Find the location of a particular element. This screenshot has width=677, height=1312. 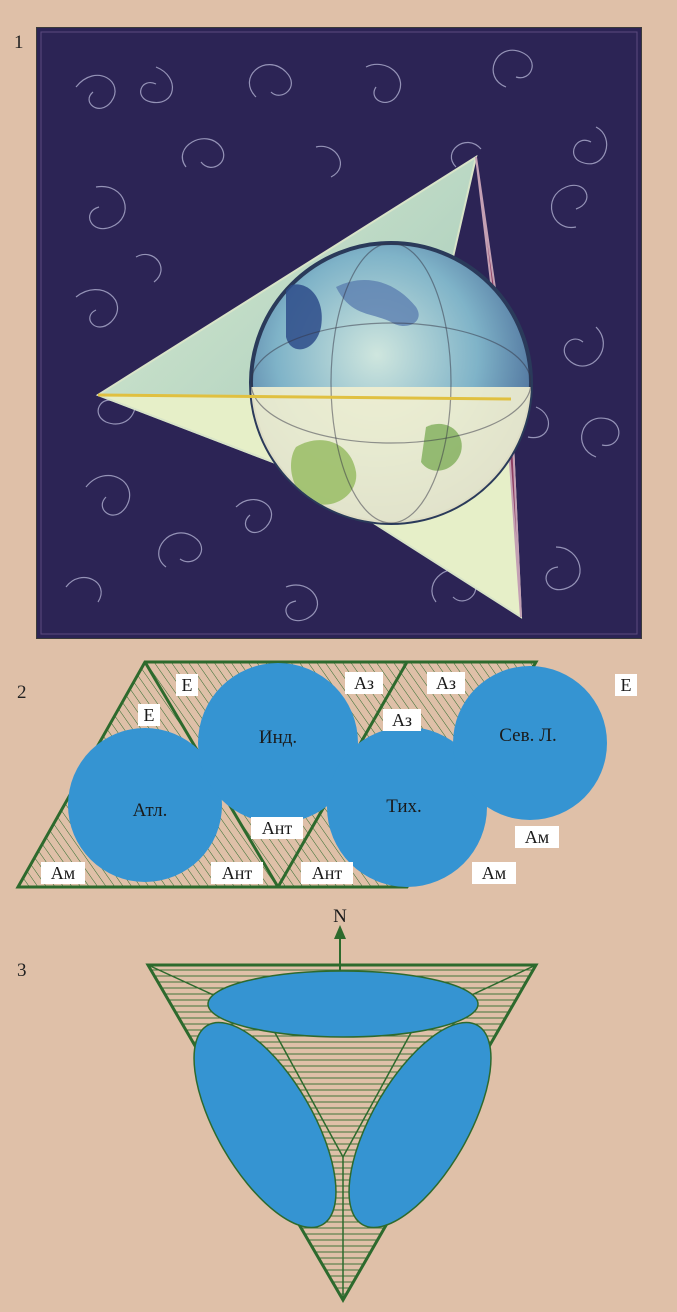

north-label: N is located at coordinates (340, 916).